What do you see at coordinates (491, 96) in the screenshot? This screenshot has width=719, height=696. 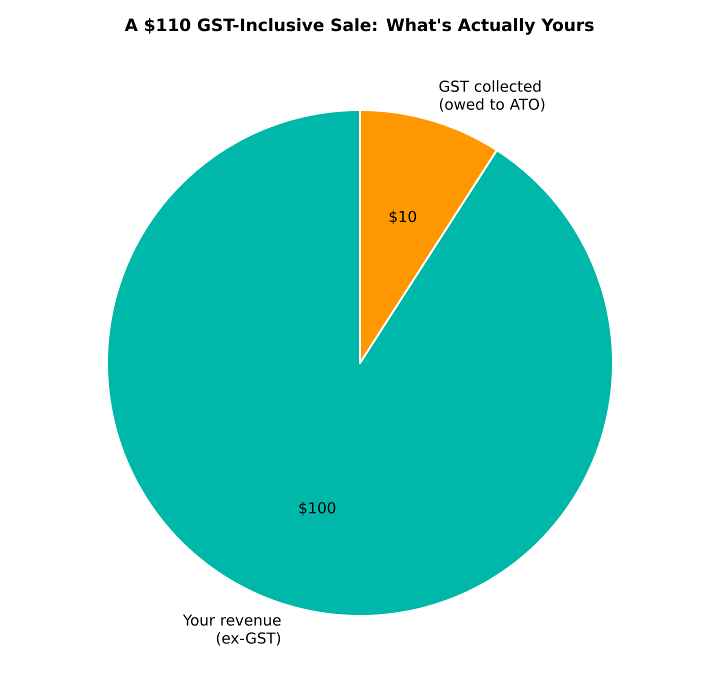 I see `slice-label: GST collected (owed to ATO)` at bounding box center [491, 96].